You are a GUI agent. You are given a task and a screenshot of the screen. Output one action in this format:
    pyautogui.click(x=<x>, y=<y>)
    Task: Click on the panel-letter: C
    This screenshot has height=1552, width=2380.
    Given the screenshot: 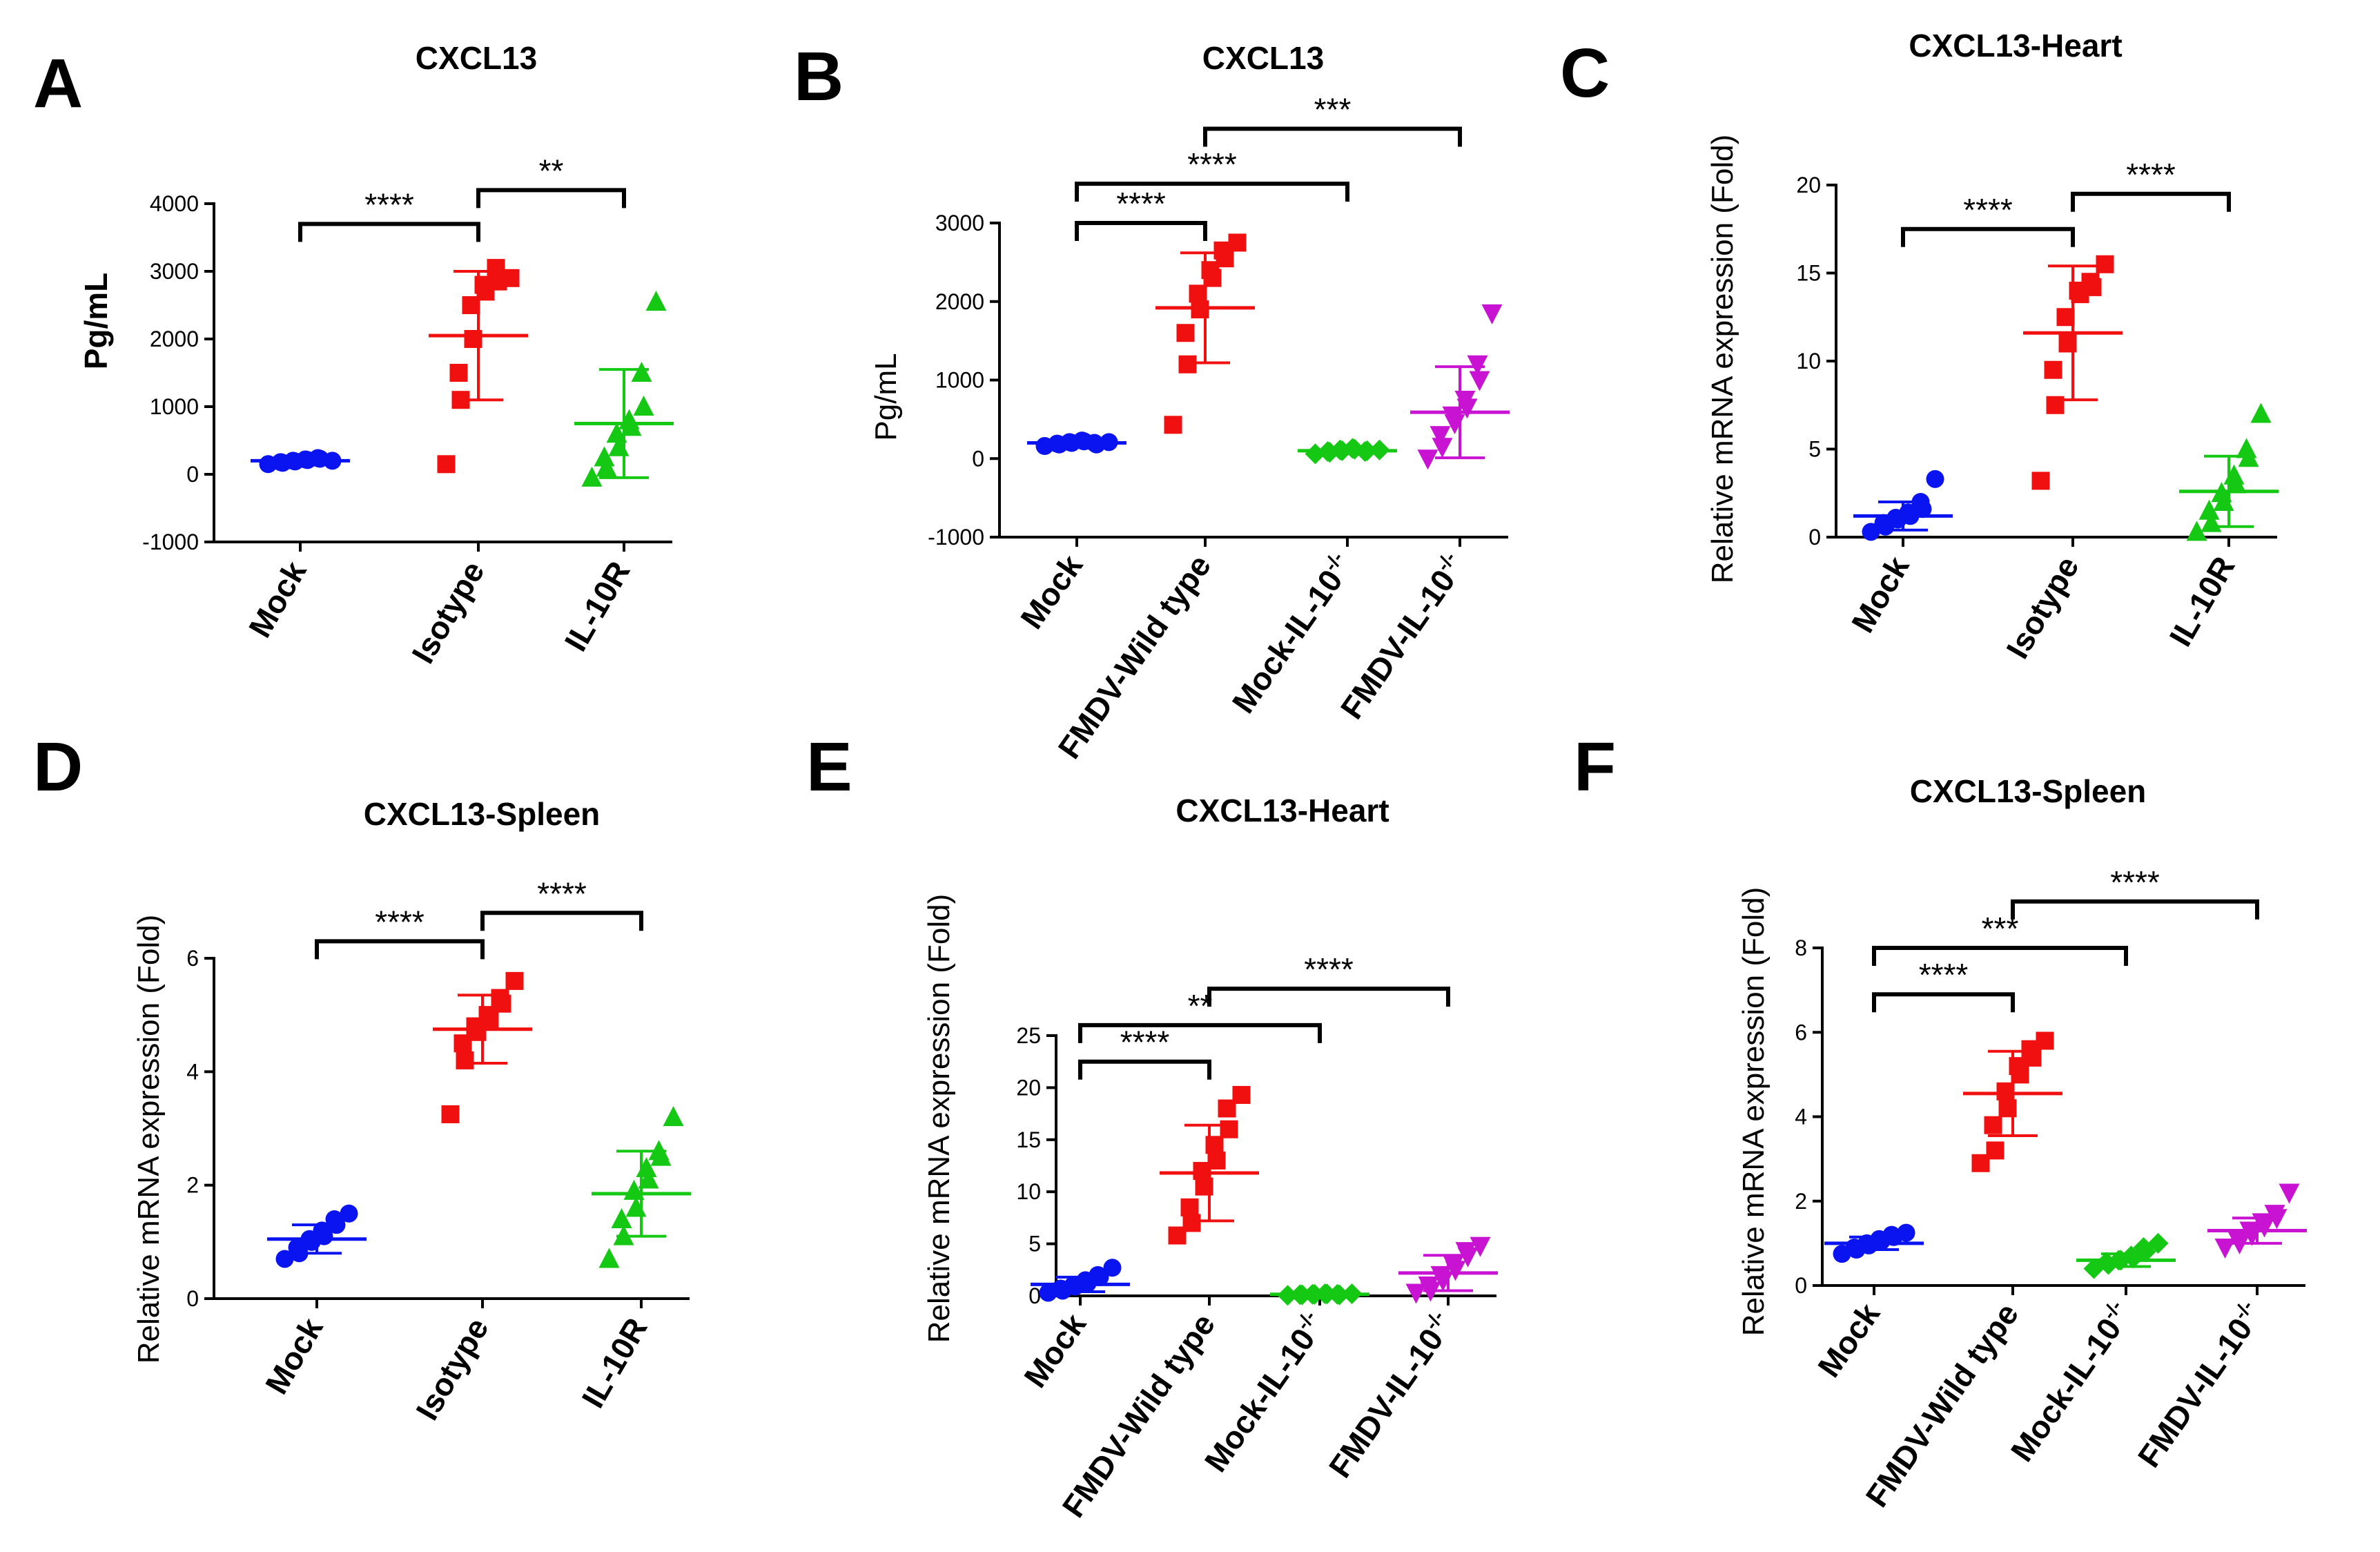 What is the action you would take?
    pyautogui.click(x=1585, y=73)
    